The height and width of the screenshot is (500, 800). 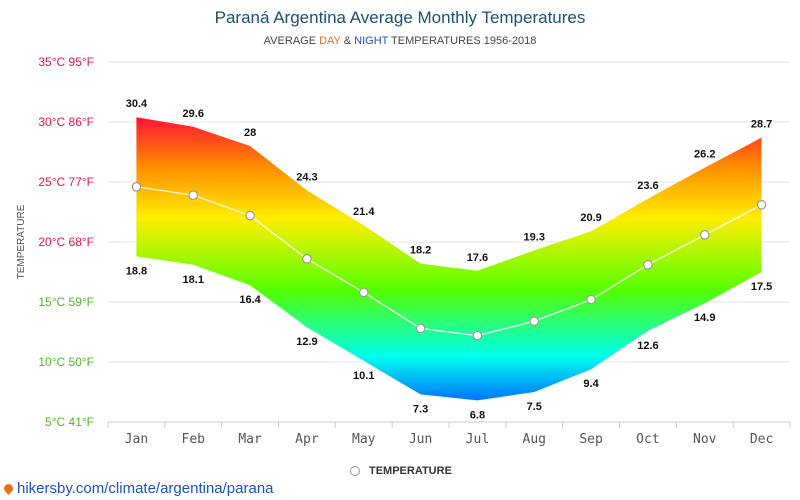 I want to click on night-value-label: 18.8, so click(x=136, y=271).